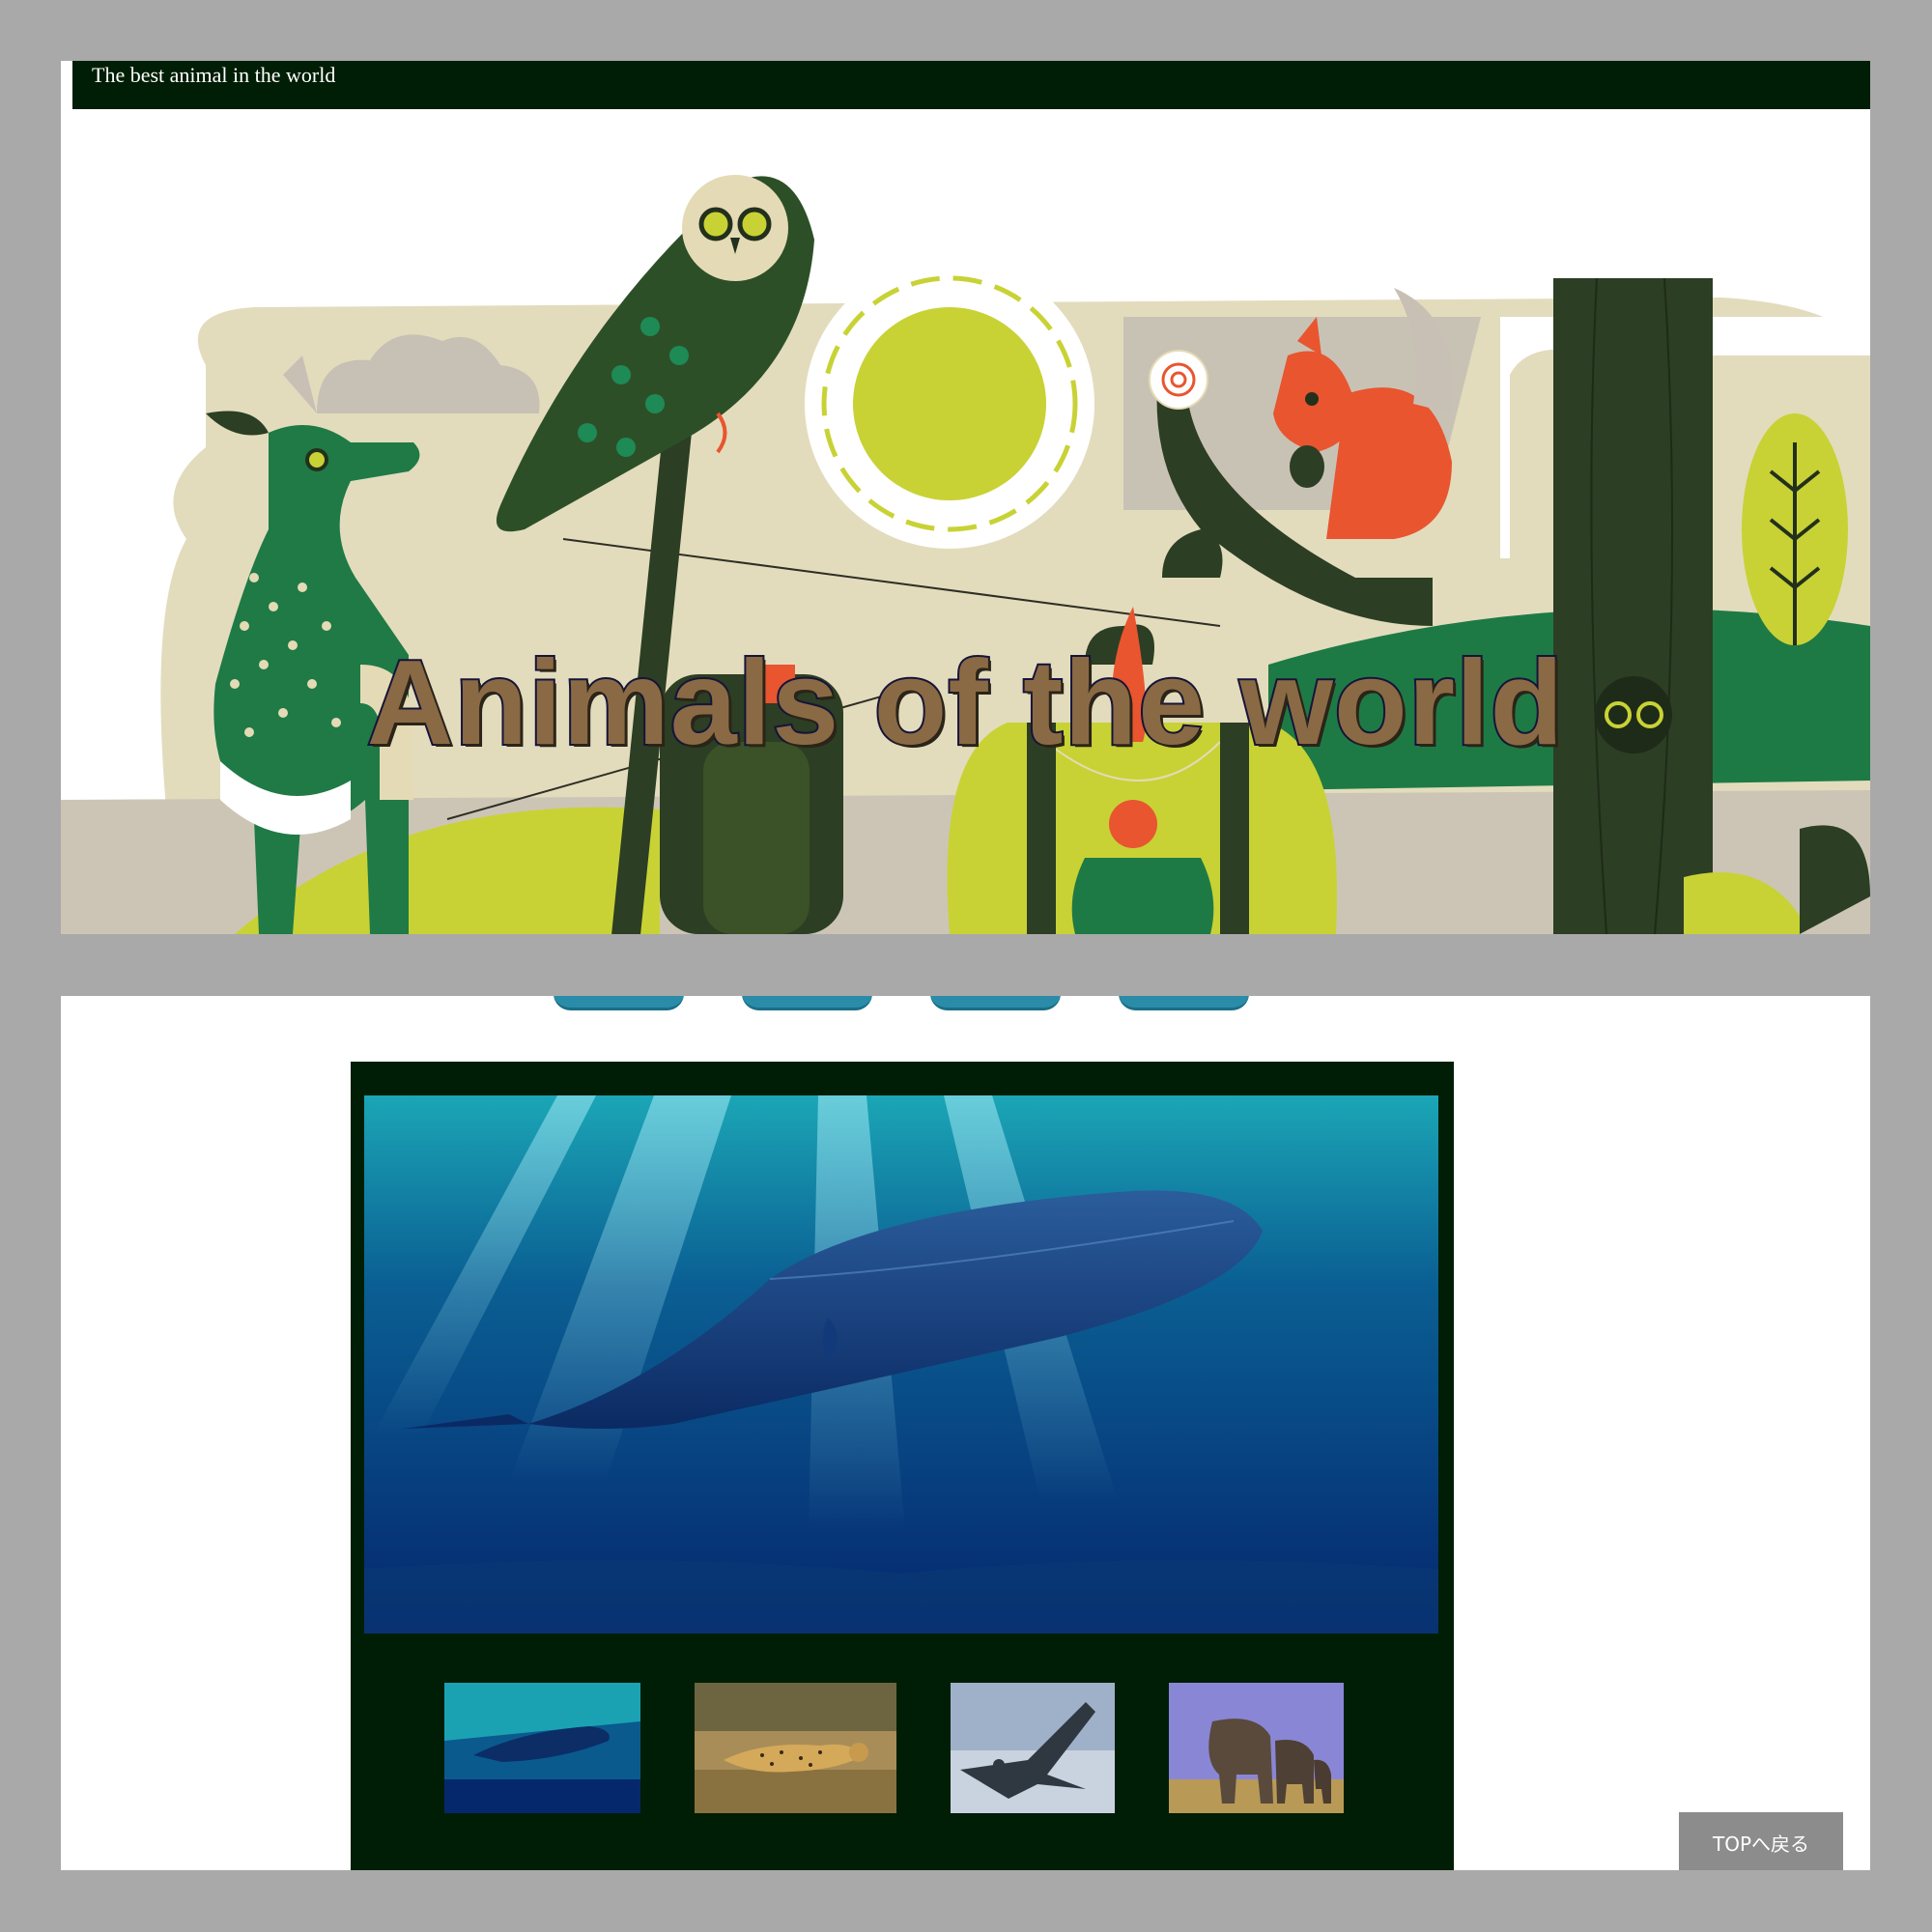 The image size is (1932, 1932). What do you see at coordinates (655, 554) in the screenshot?
I see `owl` at bounding box center [655, 554].